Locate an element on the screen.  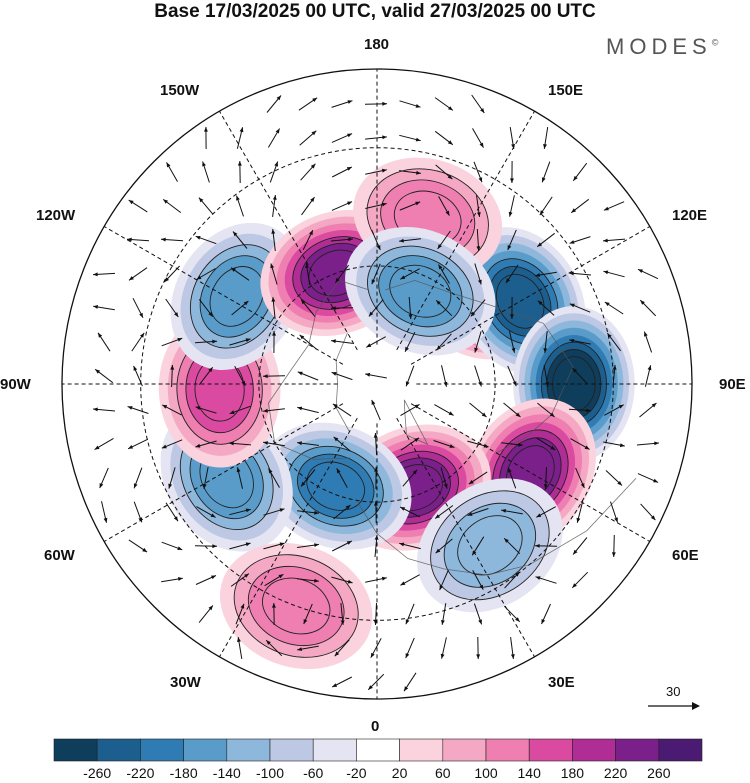
lon-label-150e: 150E is located at coordinates (566, 90).